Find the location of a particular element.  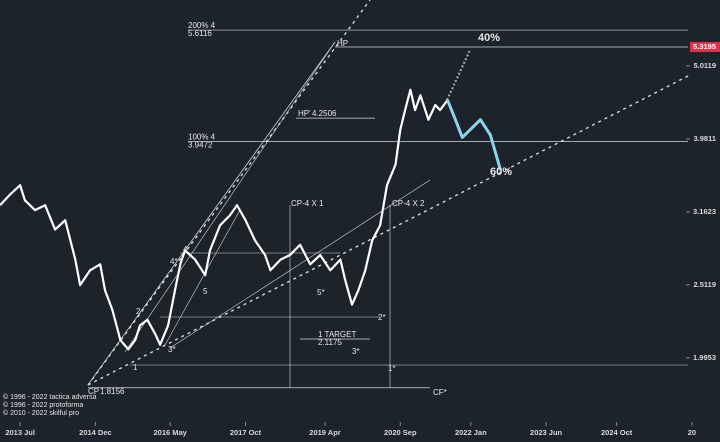

projection-arrow is located at coordinates (458, 75).